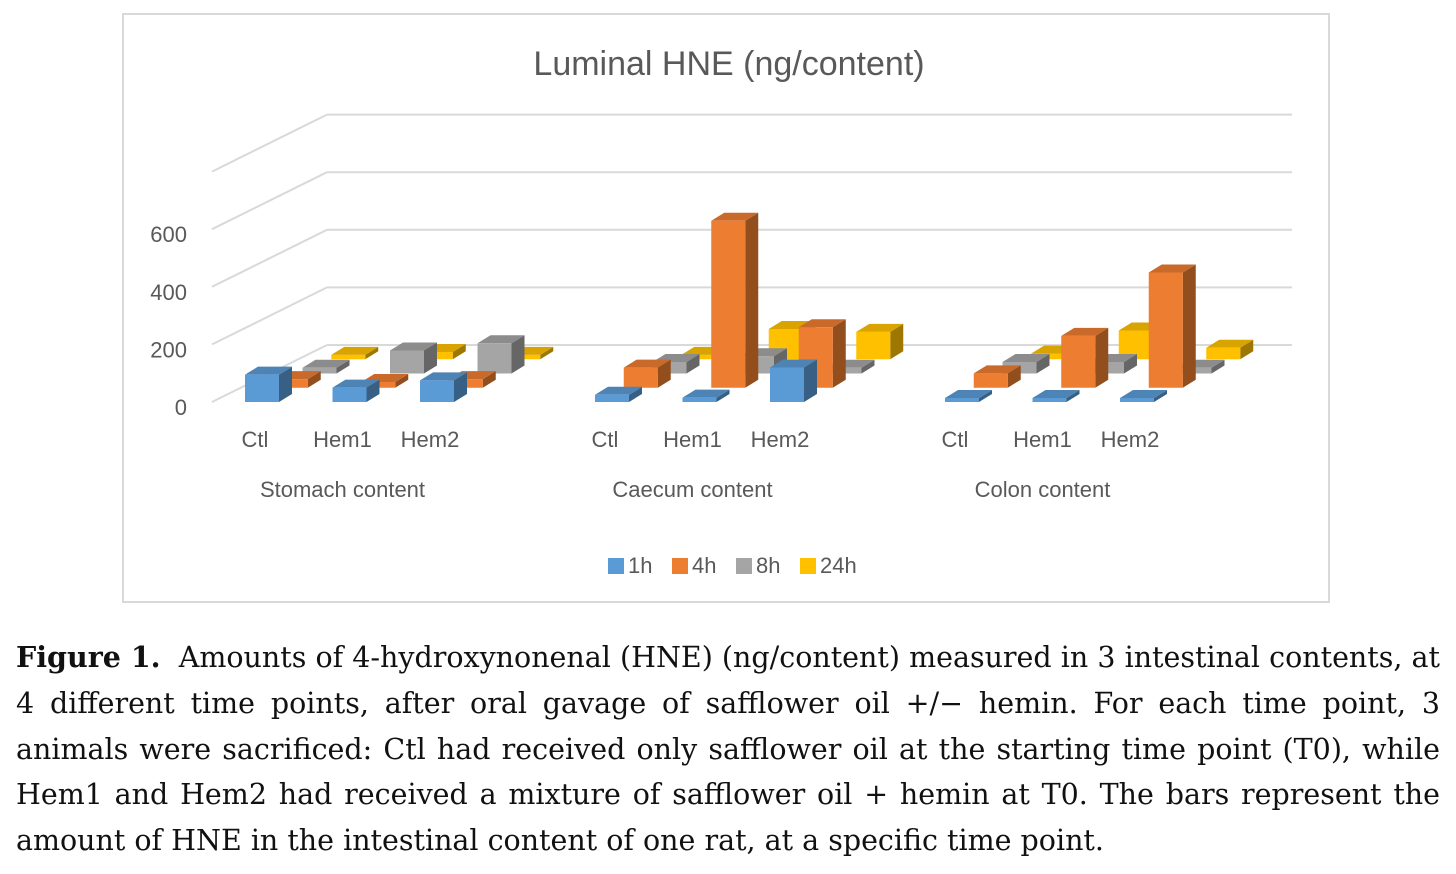 This screenshot has width=1456, height=874. What do you see at coordinates (181, 407) in the screenshot?
I see `y-tick-label: 0` at bounding box center [181, 407].